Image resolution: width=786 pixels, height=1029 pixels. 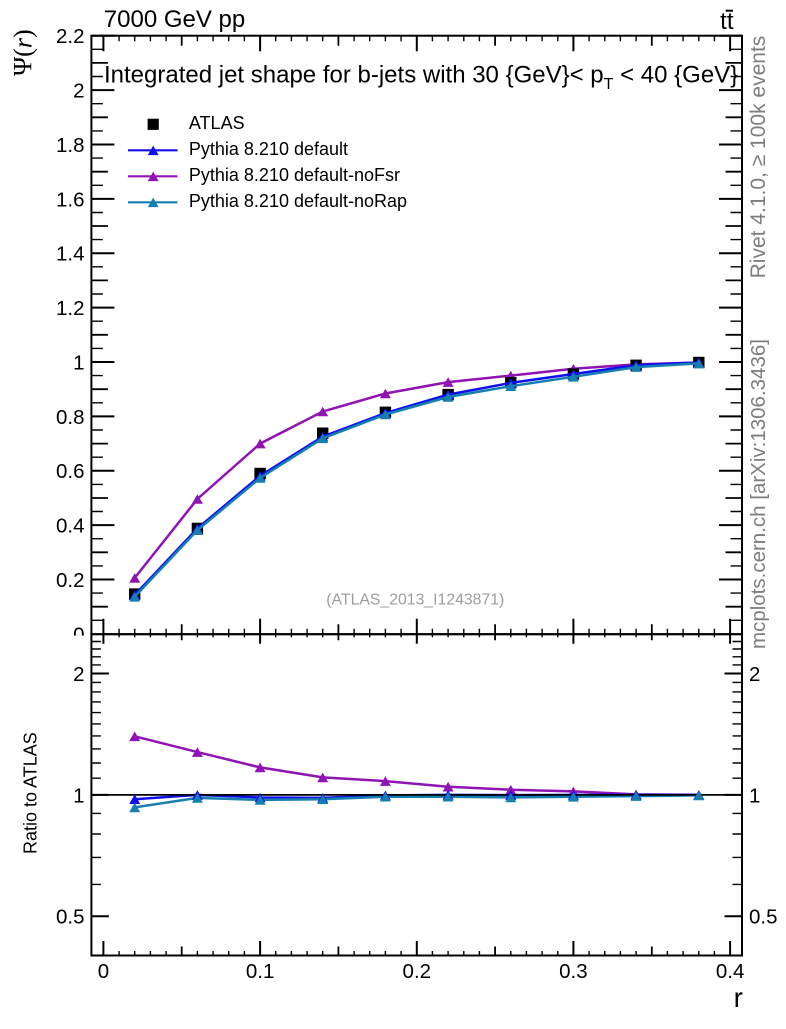 I want to click on svg-text: 0.8, so click(x=70, y=417).